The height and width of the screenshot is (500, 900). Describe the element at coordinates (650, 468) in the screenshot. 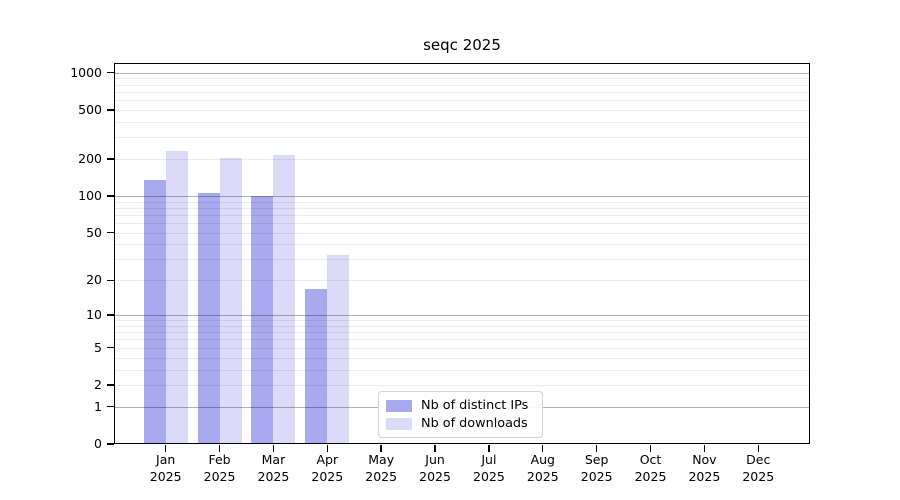

I see `x-axis-tick-label: Oct 2025` at that location.